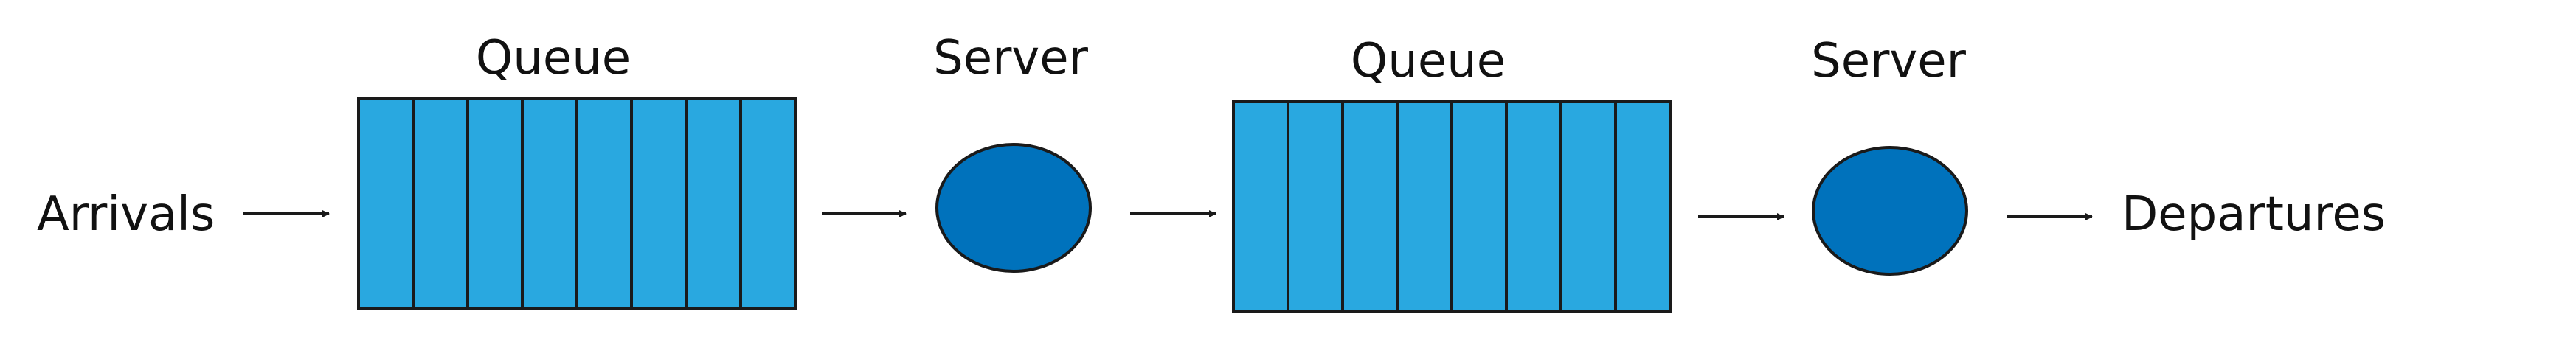  Describe the element at coordinates (1889, 61) in the screenshot. I see `server-2-label: Server` at that location.